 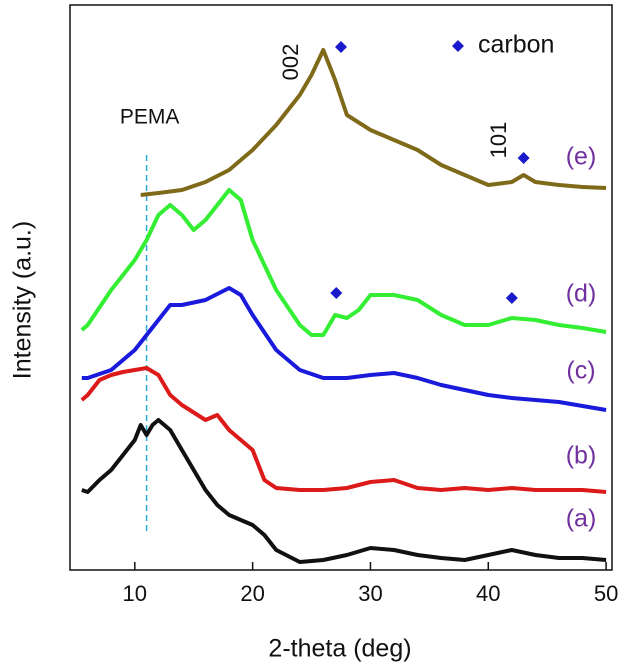 What do you see at coordinates (339, 649) in the screenshot?
I see `x-axis-label: 2-theta (deg)` at bounding box center [339, 649].